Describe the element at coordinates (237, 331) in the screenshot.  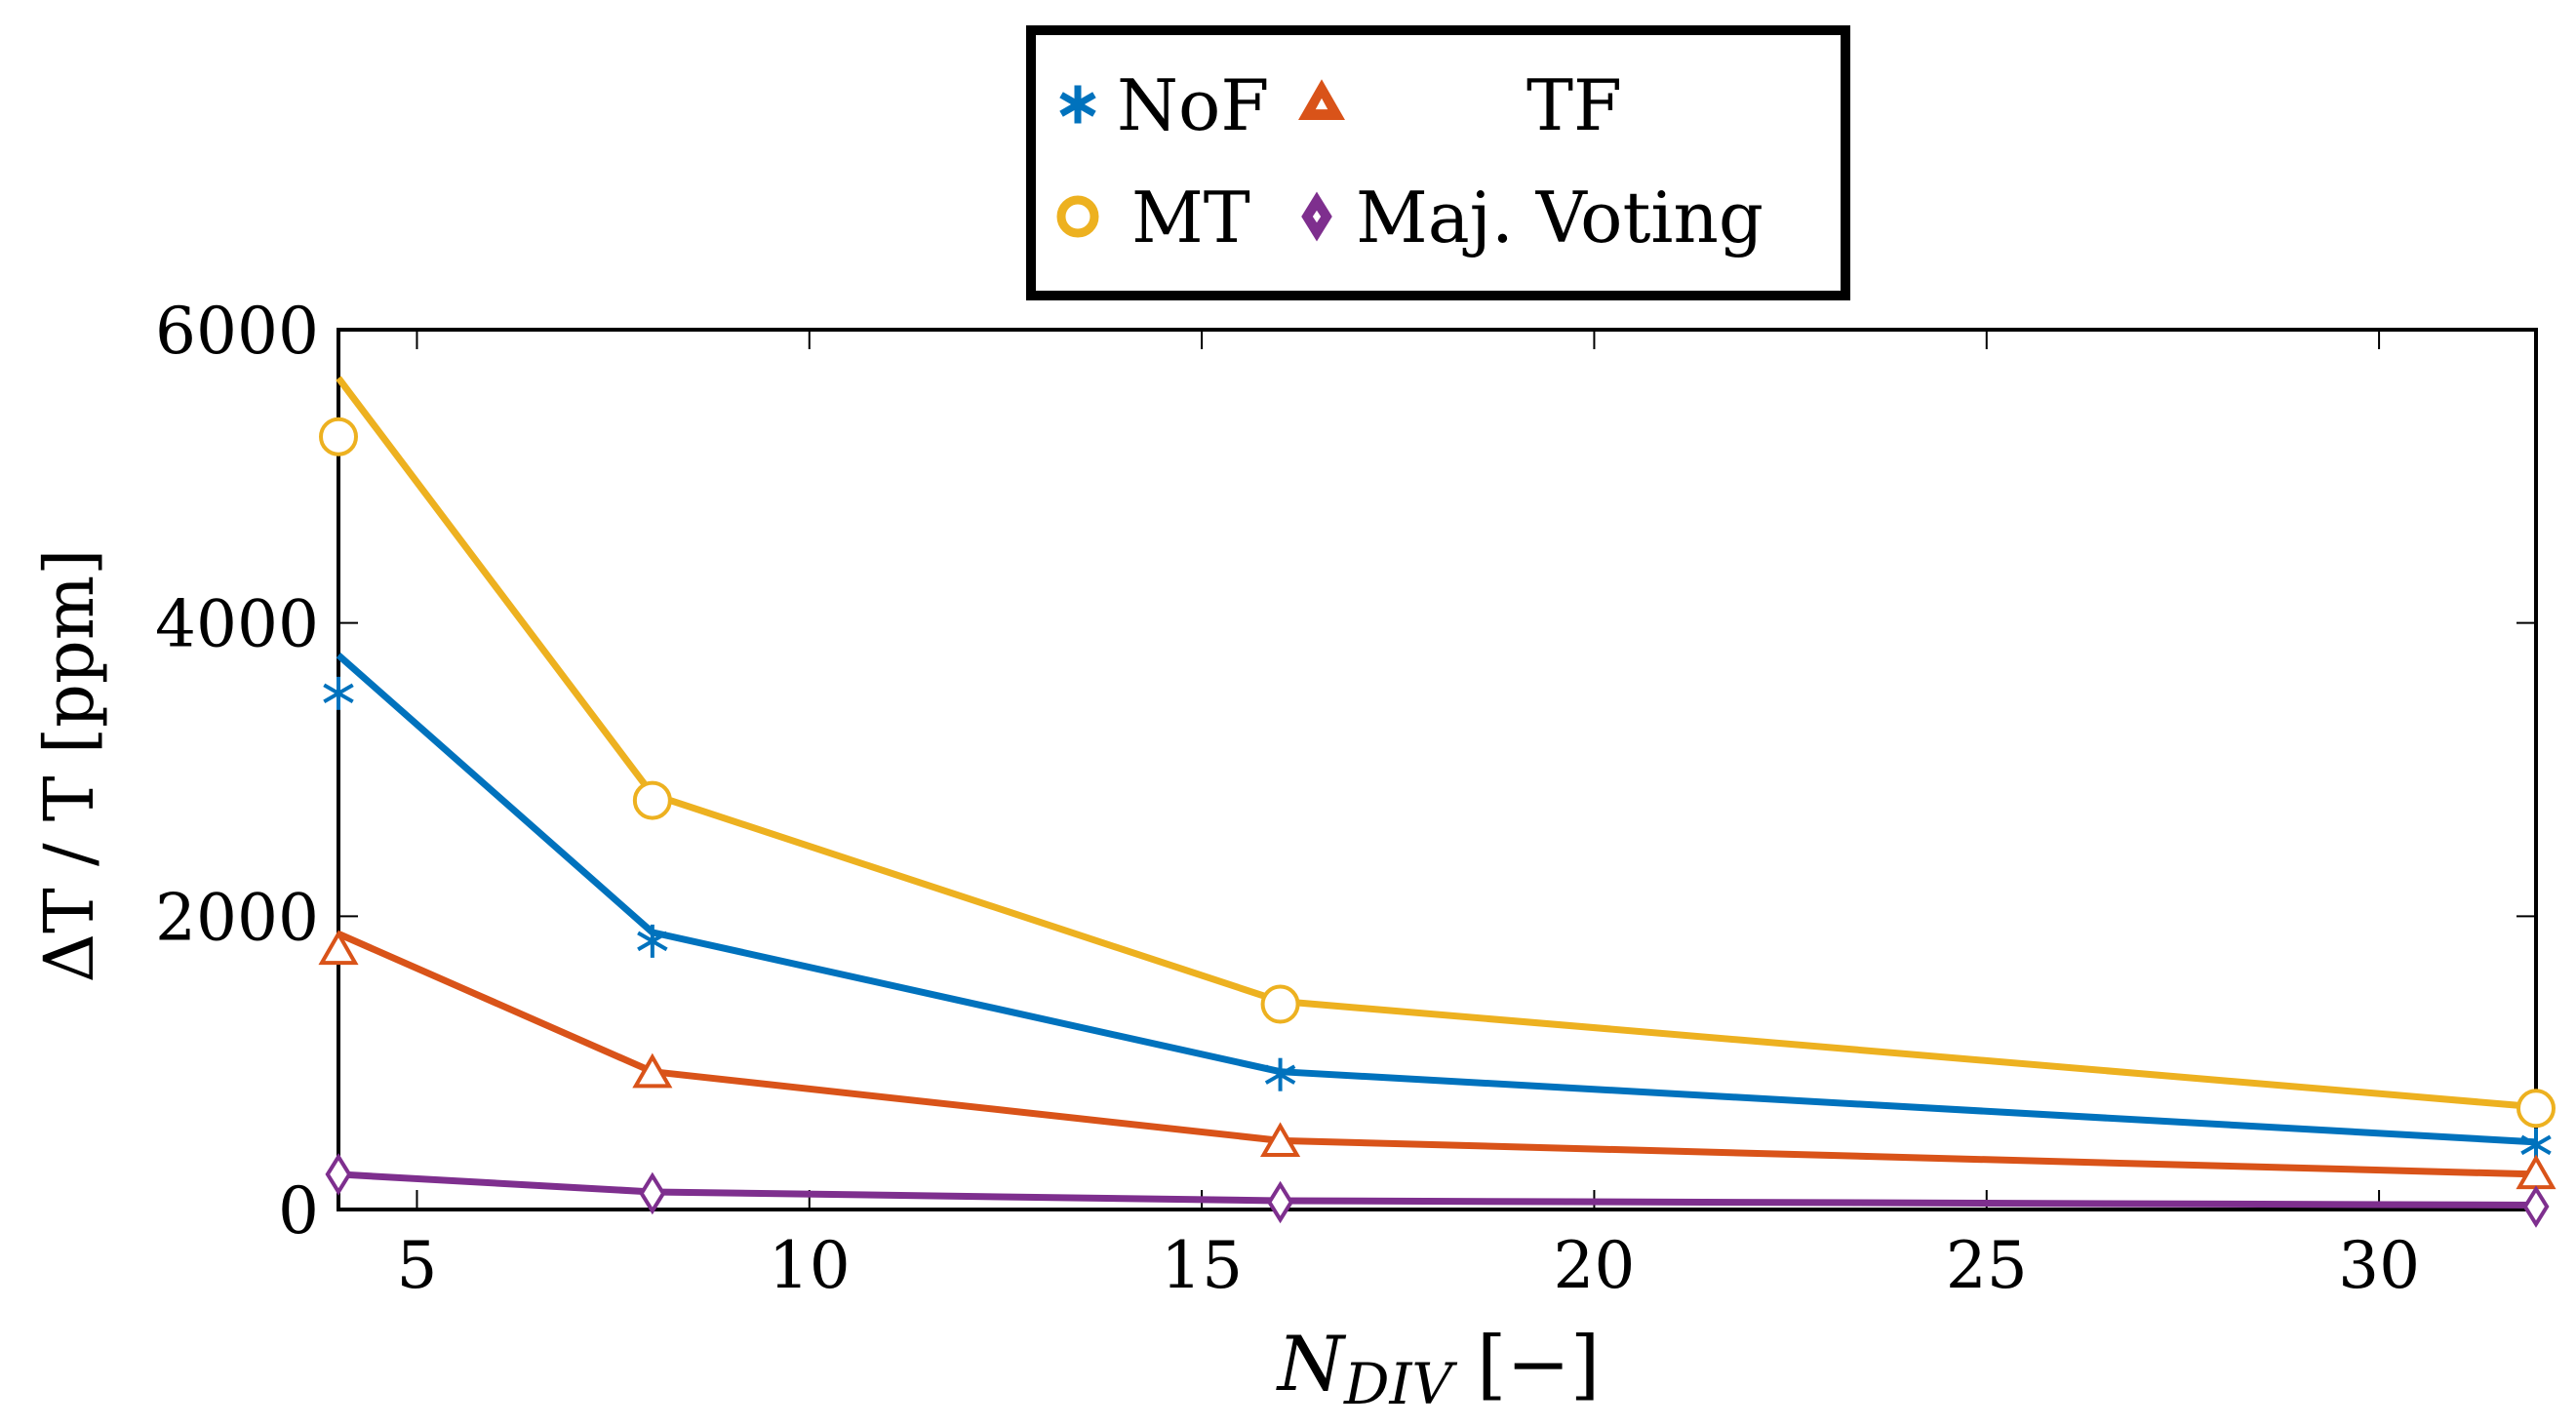
I see `y-tick-label: 6000` at that location.